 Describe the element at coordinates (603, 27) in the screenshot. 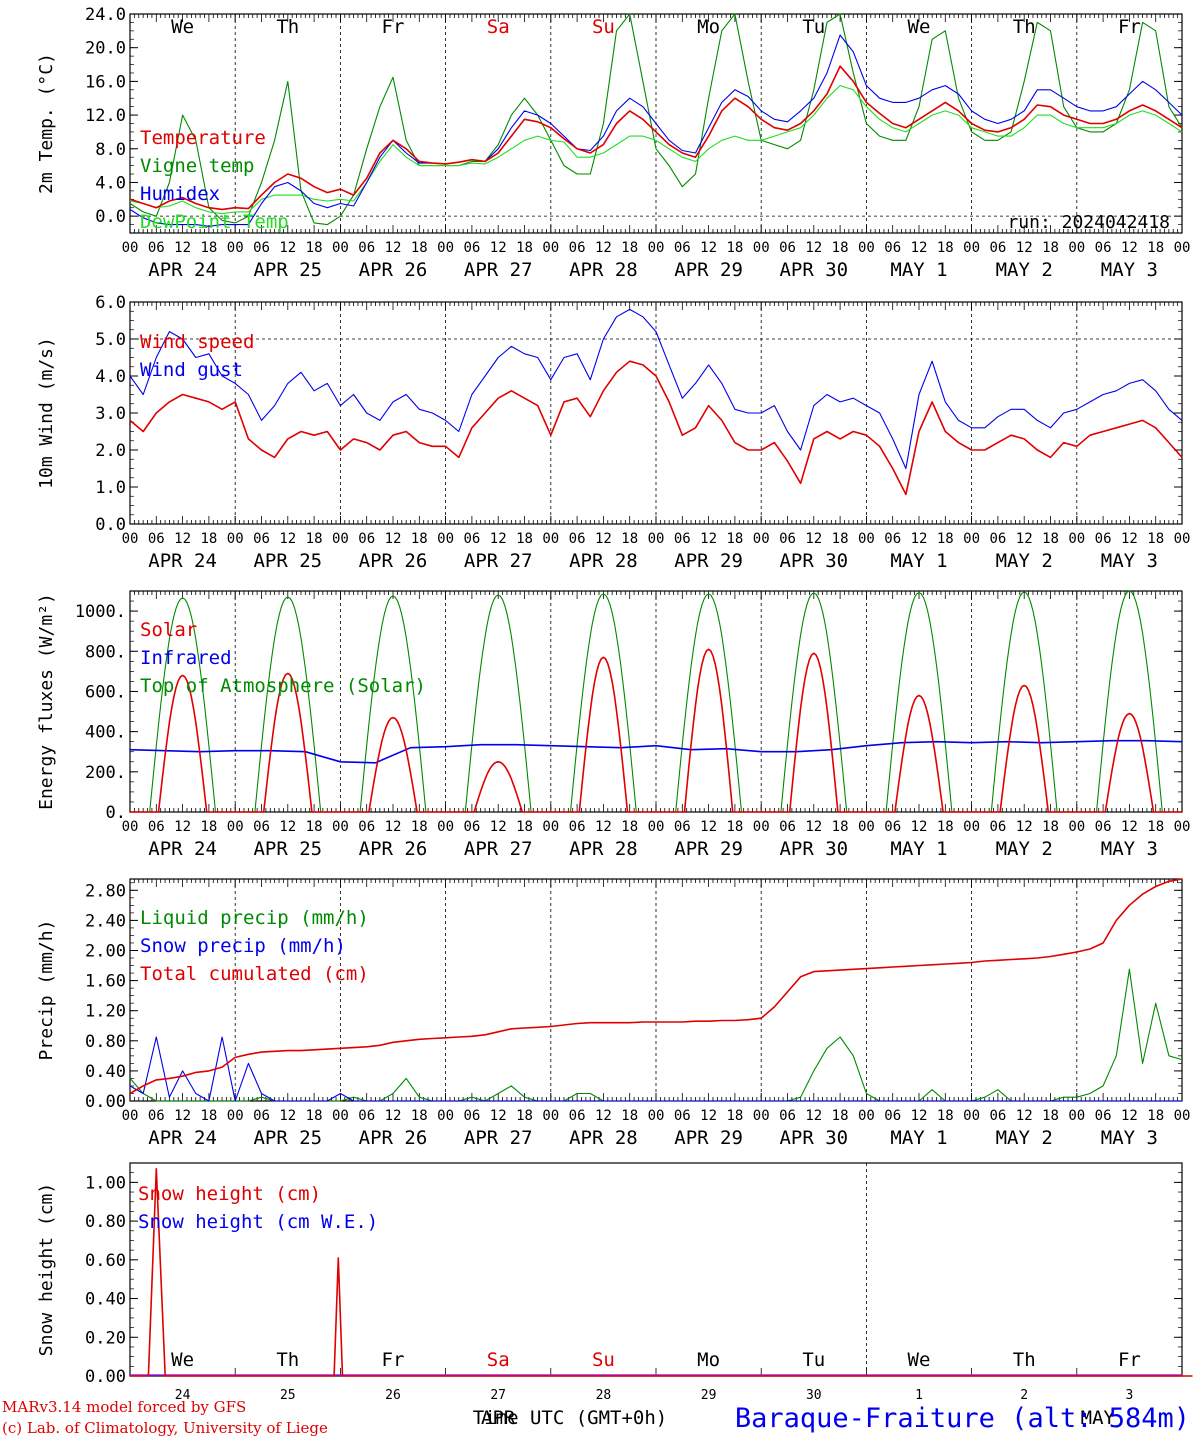

I see `weekday-label: Su` at that location.